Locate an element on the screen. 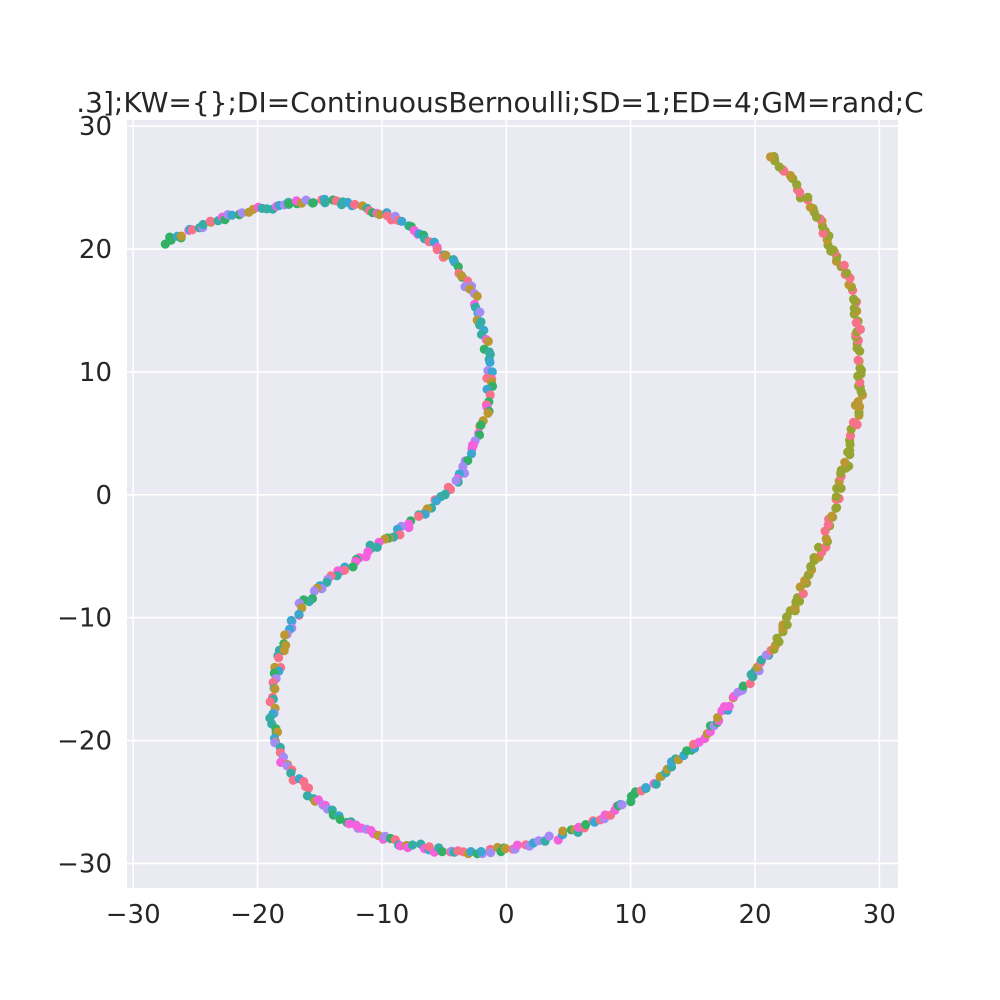 The height and width of the screenshot is (1000, 1000). y-tick-label: 20 is located at coordinates (95, 250).